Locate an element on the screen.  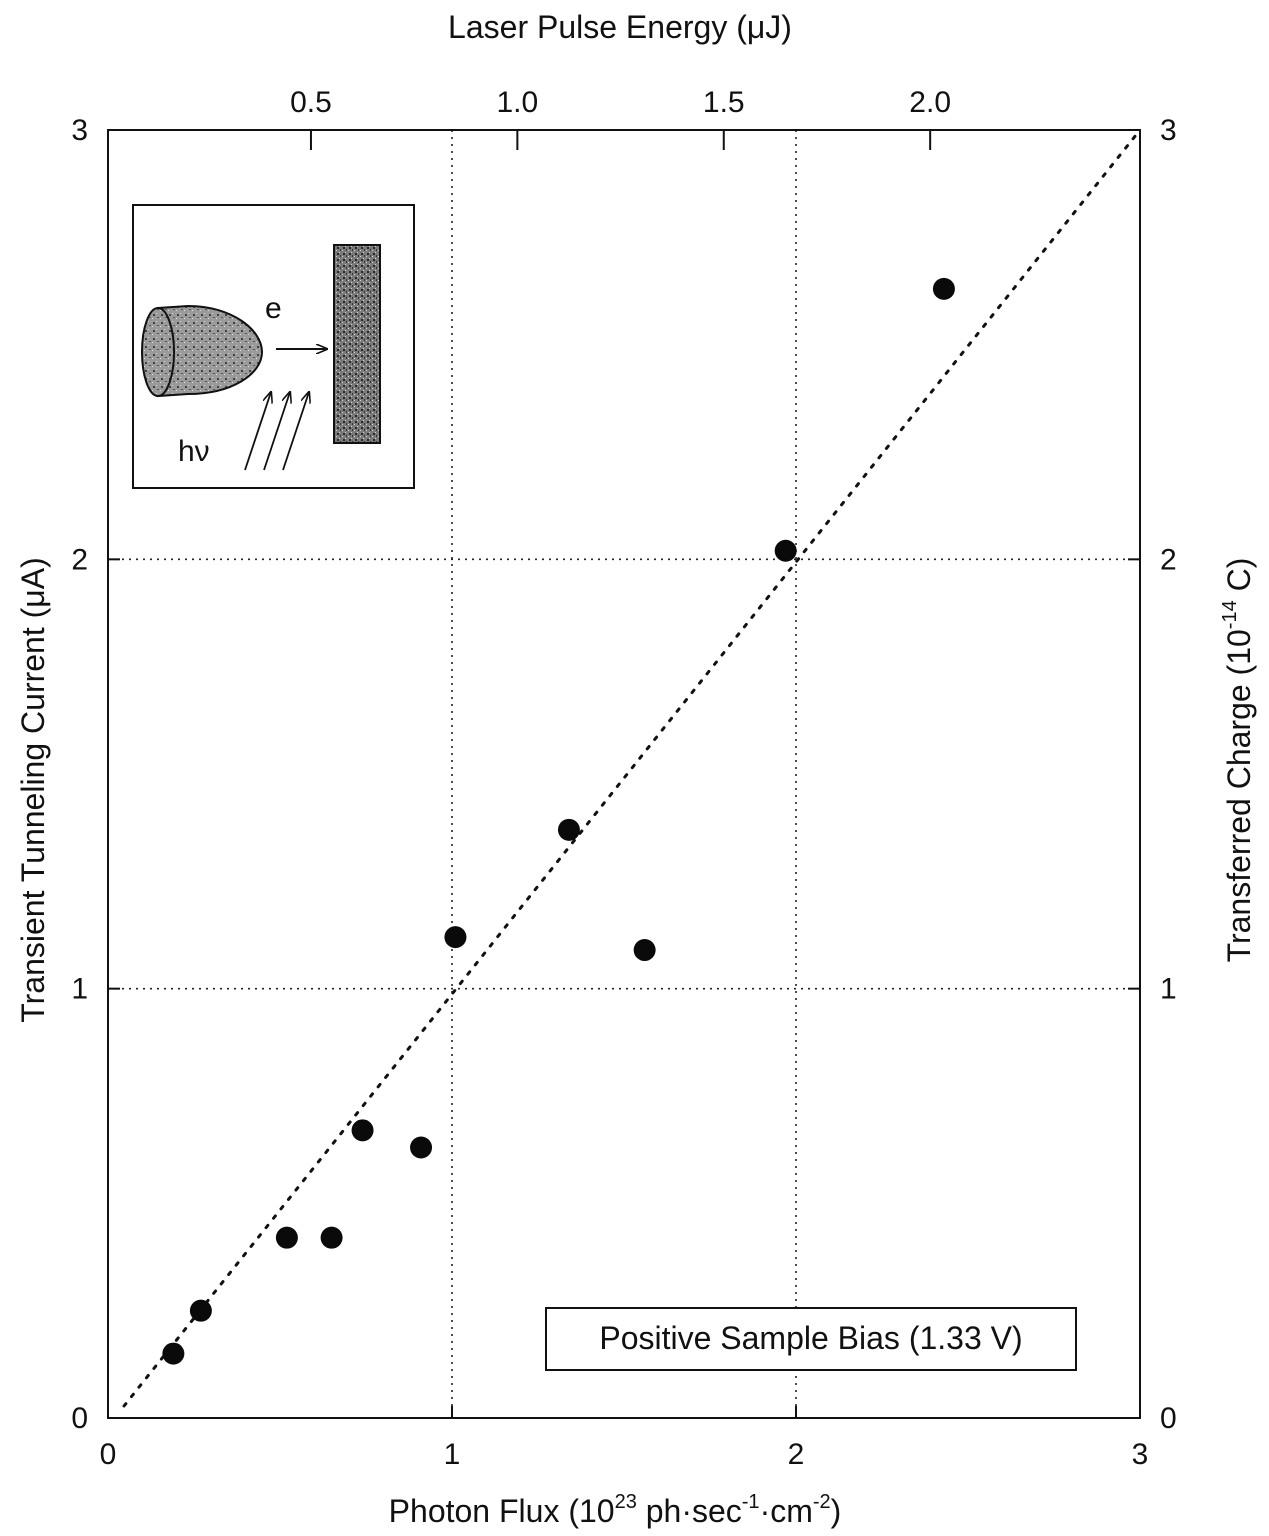
sample-icon is located at coordinates (357, 344).